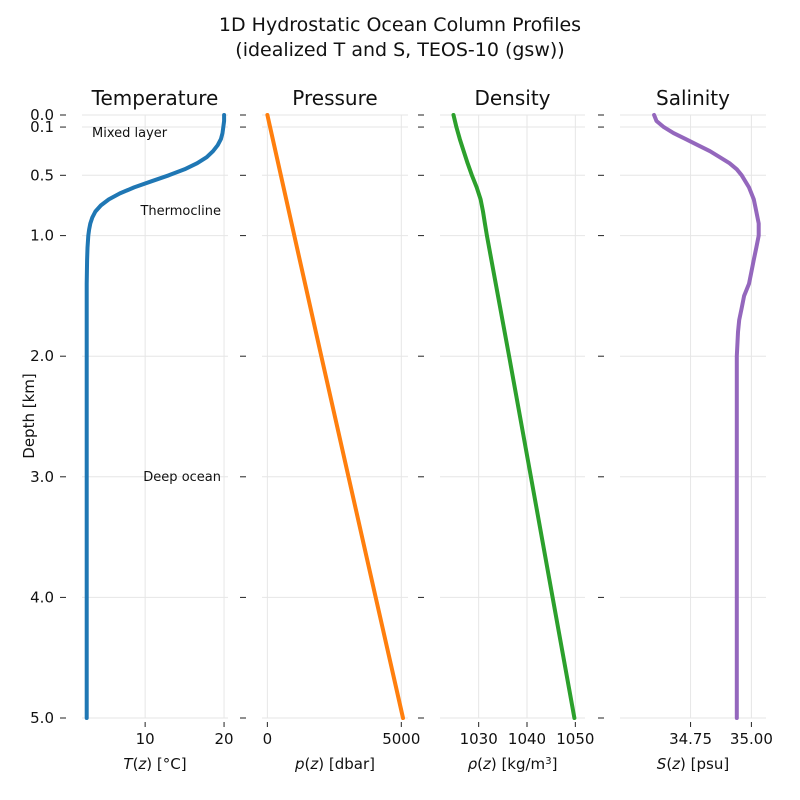 The width and height of the screenshot is (800, 800). Describe the element at coordinates (512, 98) in the screenshot. I see `panel-title: Density` at that location.